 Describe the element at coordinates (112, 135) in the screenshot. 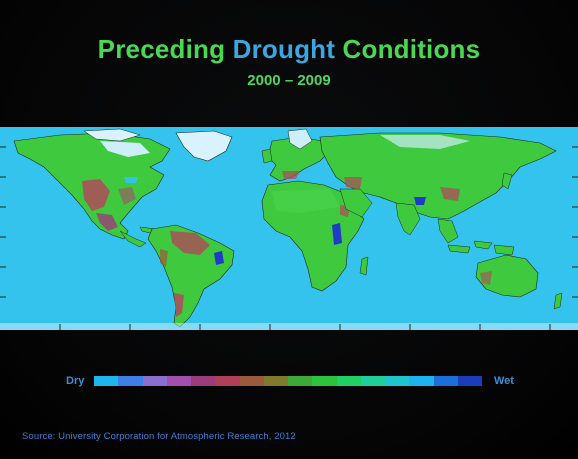

I see `arctic-islands` at that location.